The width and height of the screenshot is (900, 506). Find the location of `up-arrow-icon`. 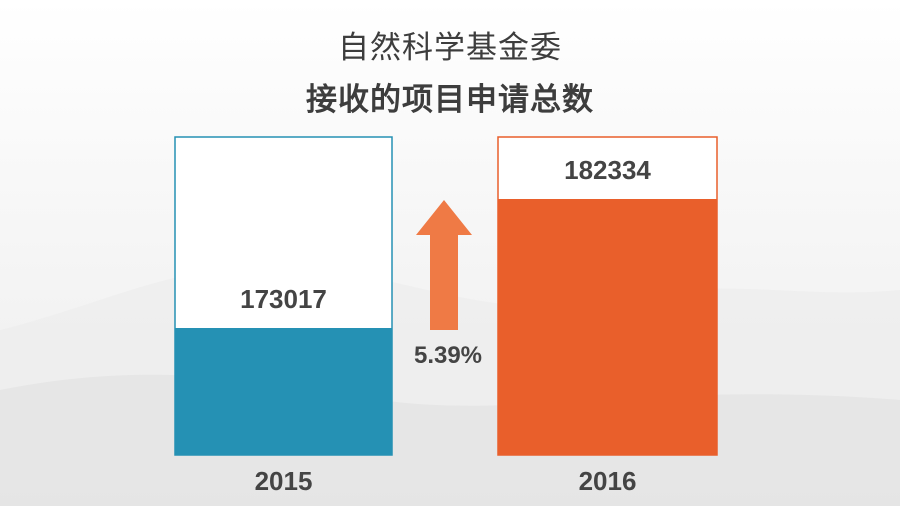

up-arrow-icon is located at coordinates (444, 265).